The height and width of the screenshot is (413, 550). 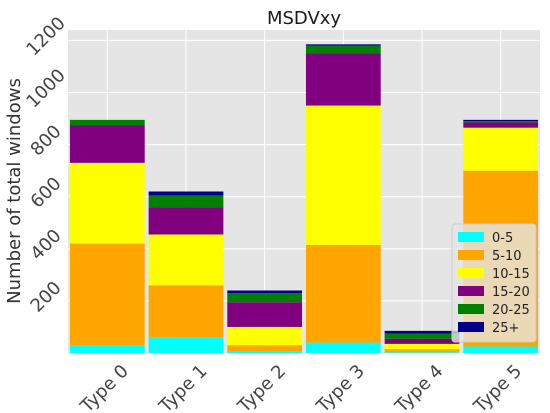 I want to click on chart-title: MSDVxy, so click(x=304, y=18).